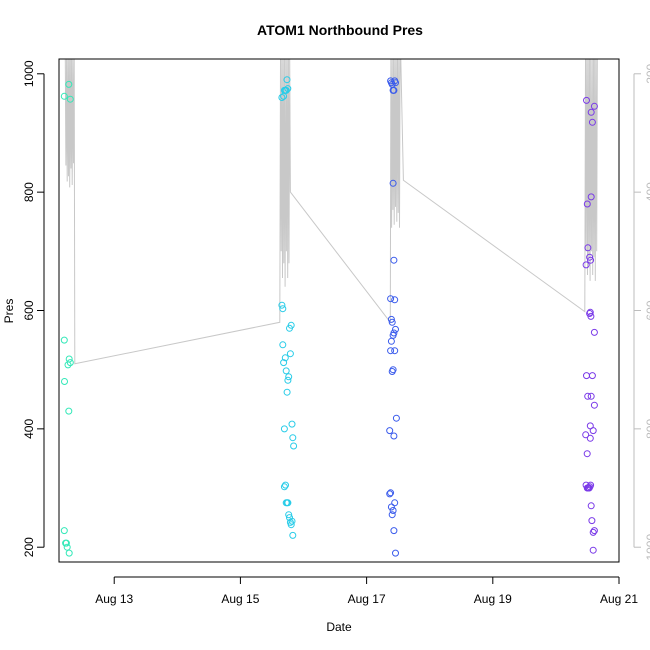 This screenshot has width=650, height=650. What do you see at coordinates (340, 30) in the screenshot?
I see `chart-title: ATOM1 Northbound Pres` at bounding box center [340, 30].